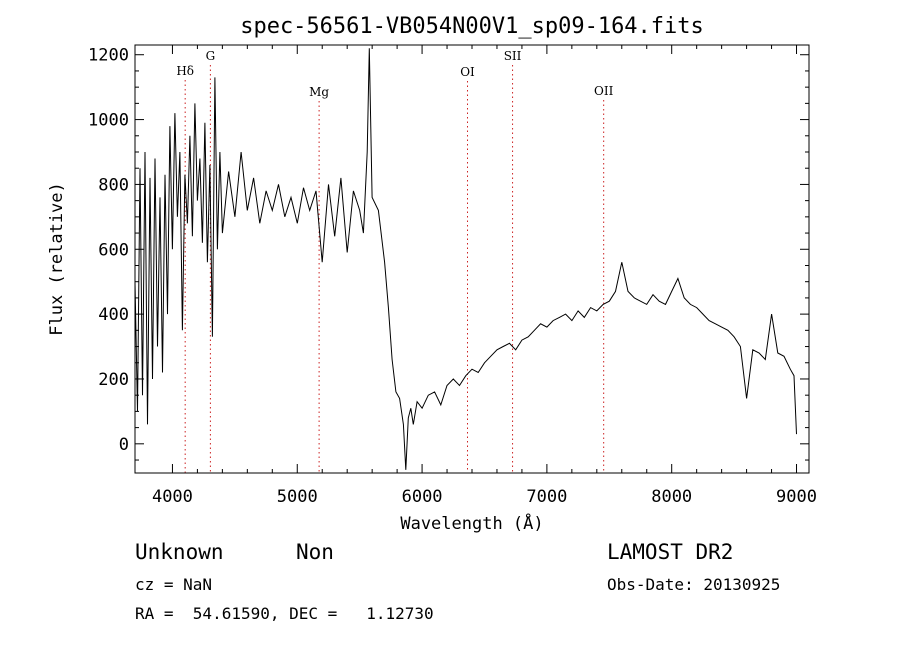  What do you see at coordinates (319, 92) in the screenshot?
I see `line-label-mg: Mg` at bounding box center [319, 92].